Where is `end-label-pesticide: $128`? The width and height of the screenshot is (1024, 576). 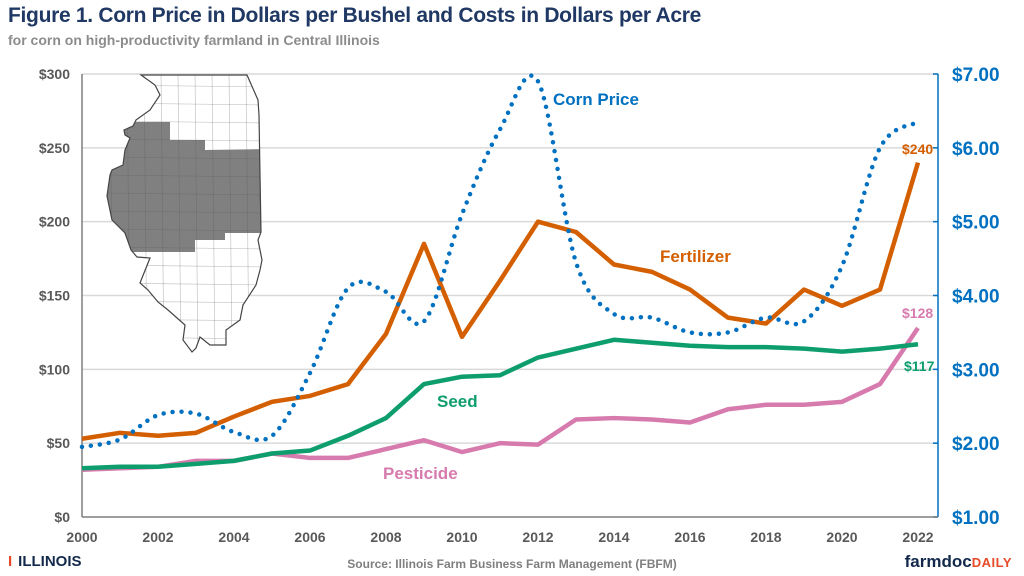 end-label-pesticide: $128 is located at coordinates (917, 313).